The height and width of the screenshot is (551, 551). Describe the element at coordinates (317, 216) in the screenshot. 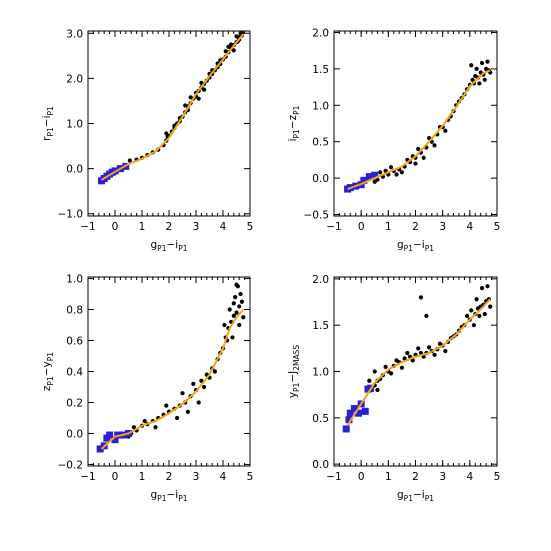

I see `y-tick-label: −0.5` at that location.